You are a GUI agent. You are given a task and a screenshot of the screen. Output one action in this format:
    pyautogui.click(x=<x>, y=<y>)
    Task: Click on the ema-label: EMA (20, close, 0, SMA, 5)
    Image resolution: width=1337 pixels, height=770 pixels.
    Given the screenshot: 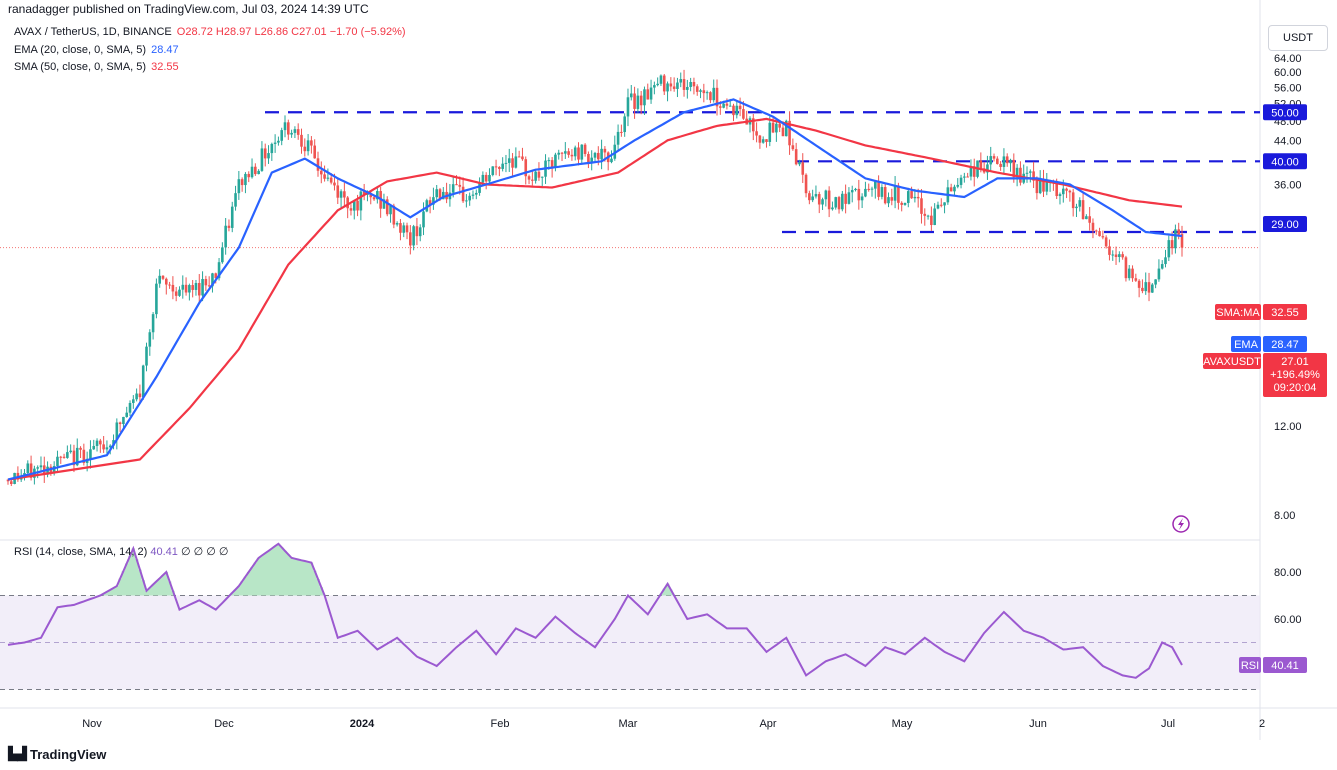 What is the action you would take?
    pyautogui.click(x=80, y=50)
    